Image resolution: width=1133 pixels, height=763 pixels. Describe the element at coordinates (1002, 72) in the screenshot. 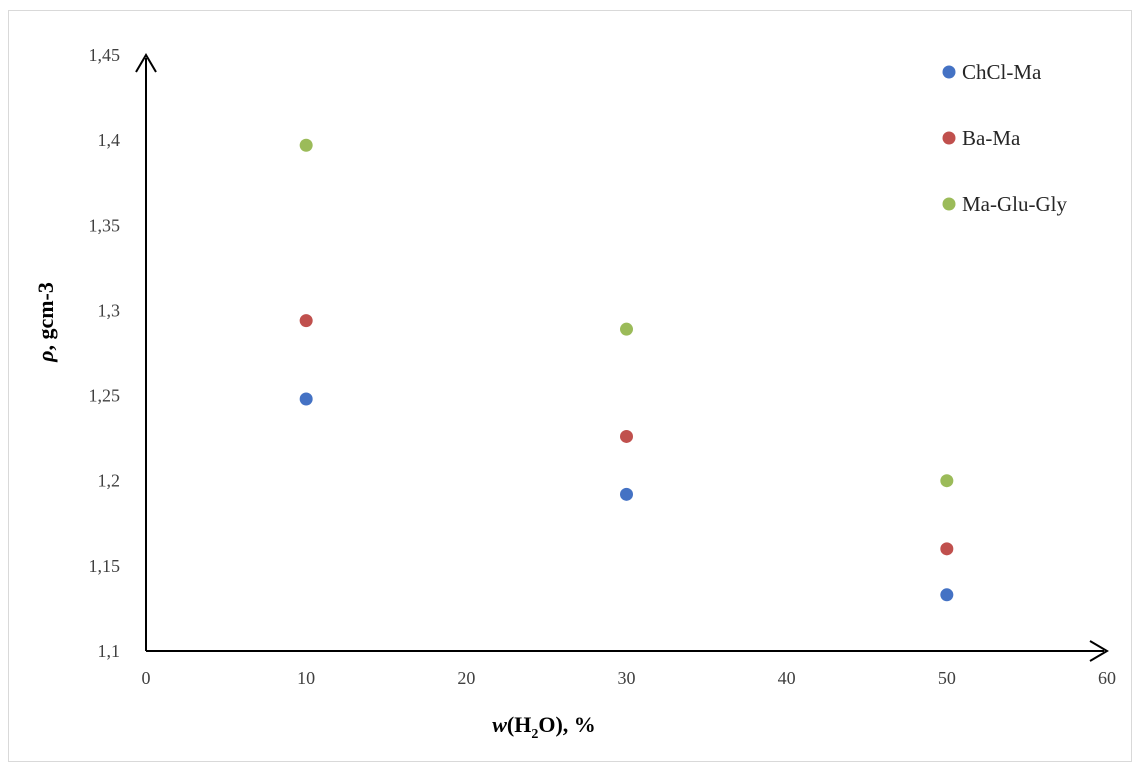

I see `legend-label: ChCl-Ma` at that location.